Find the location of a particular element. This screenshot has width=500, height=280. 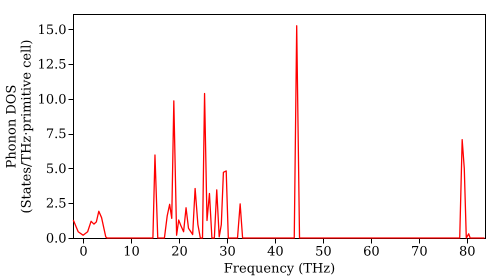

x-tick-label: 10 is located at coordinates (131, 252).